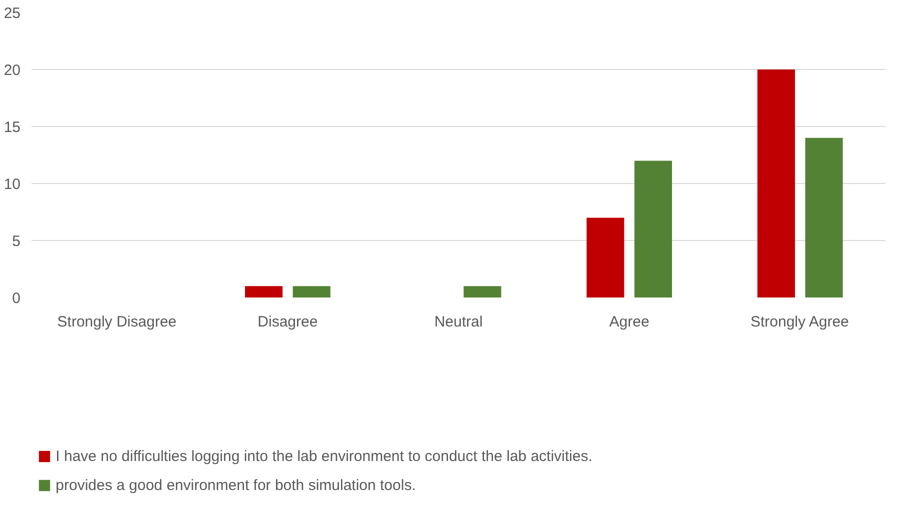 The width and height of the screenshot is (914, 505). What do you see at coordinates (12, 127) in the screenshot?
I see `y-tick-label: 15` at bounding box center [12, 127].